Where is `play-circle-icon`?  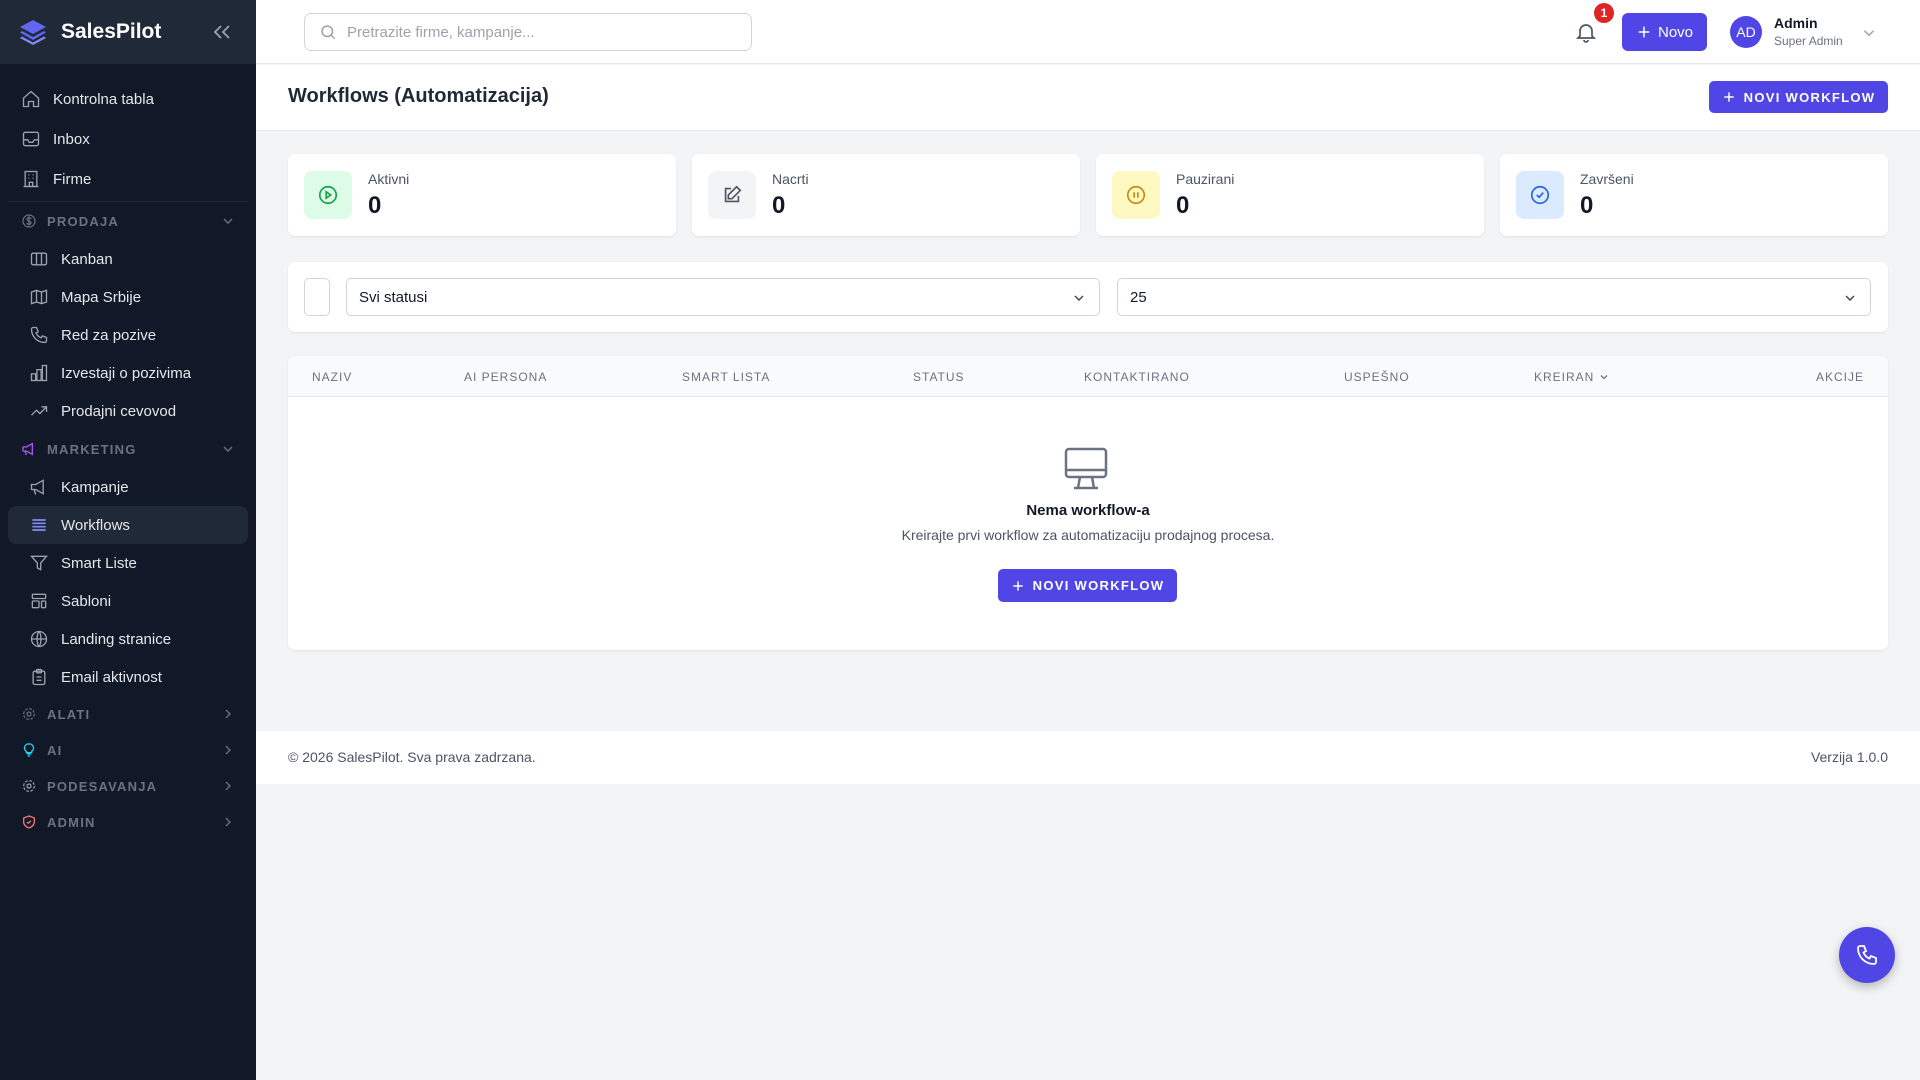
play-circle-icon is located at coordinates (328, 195).